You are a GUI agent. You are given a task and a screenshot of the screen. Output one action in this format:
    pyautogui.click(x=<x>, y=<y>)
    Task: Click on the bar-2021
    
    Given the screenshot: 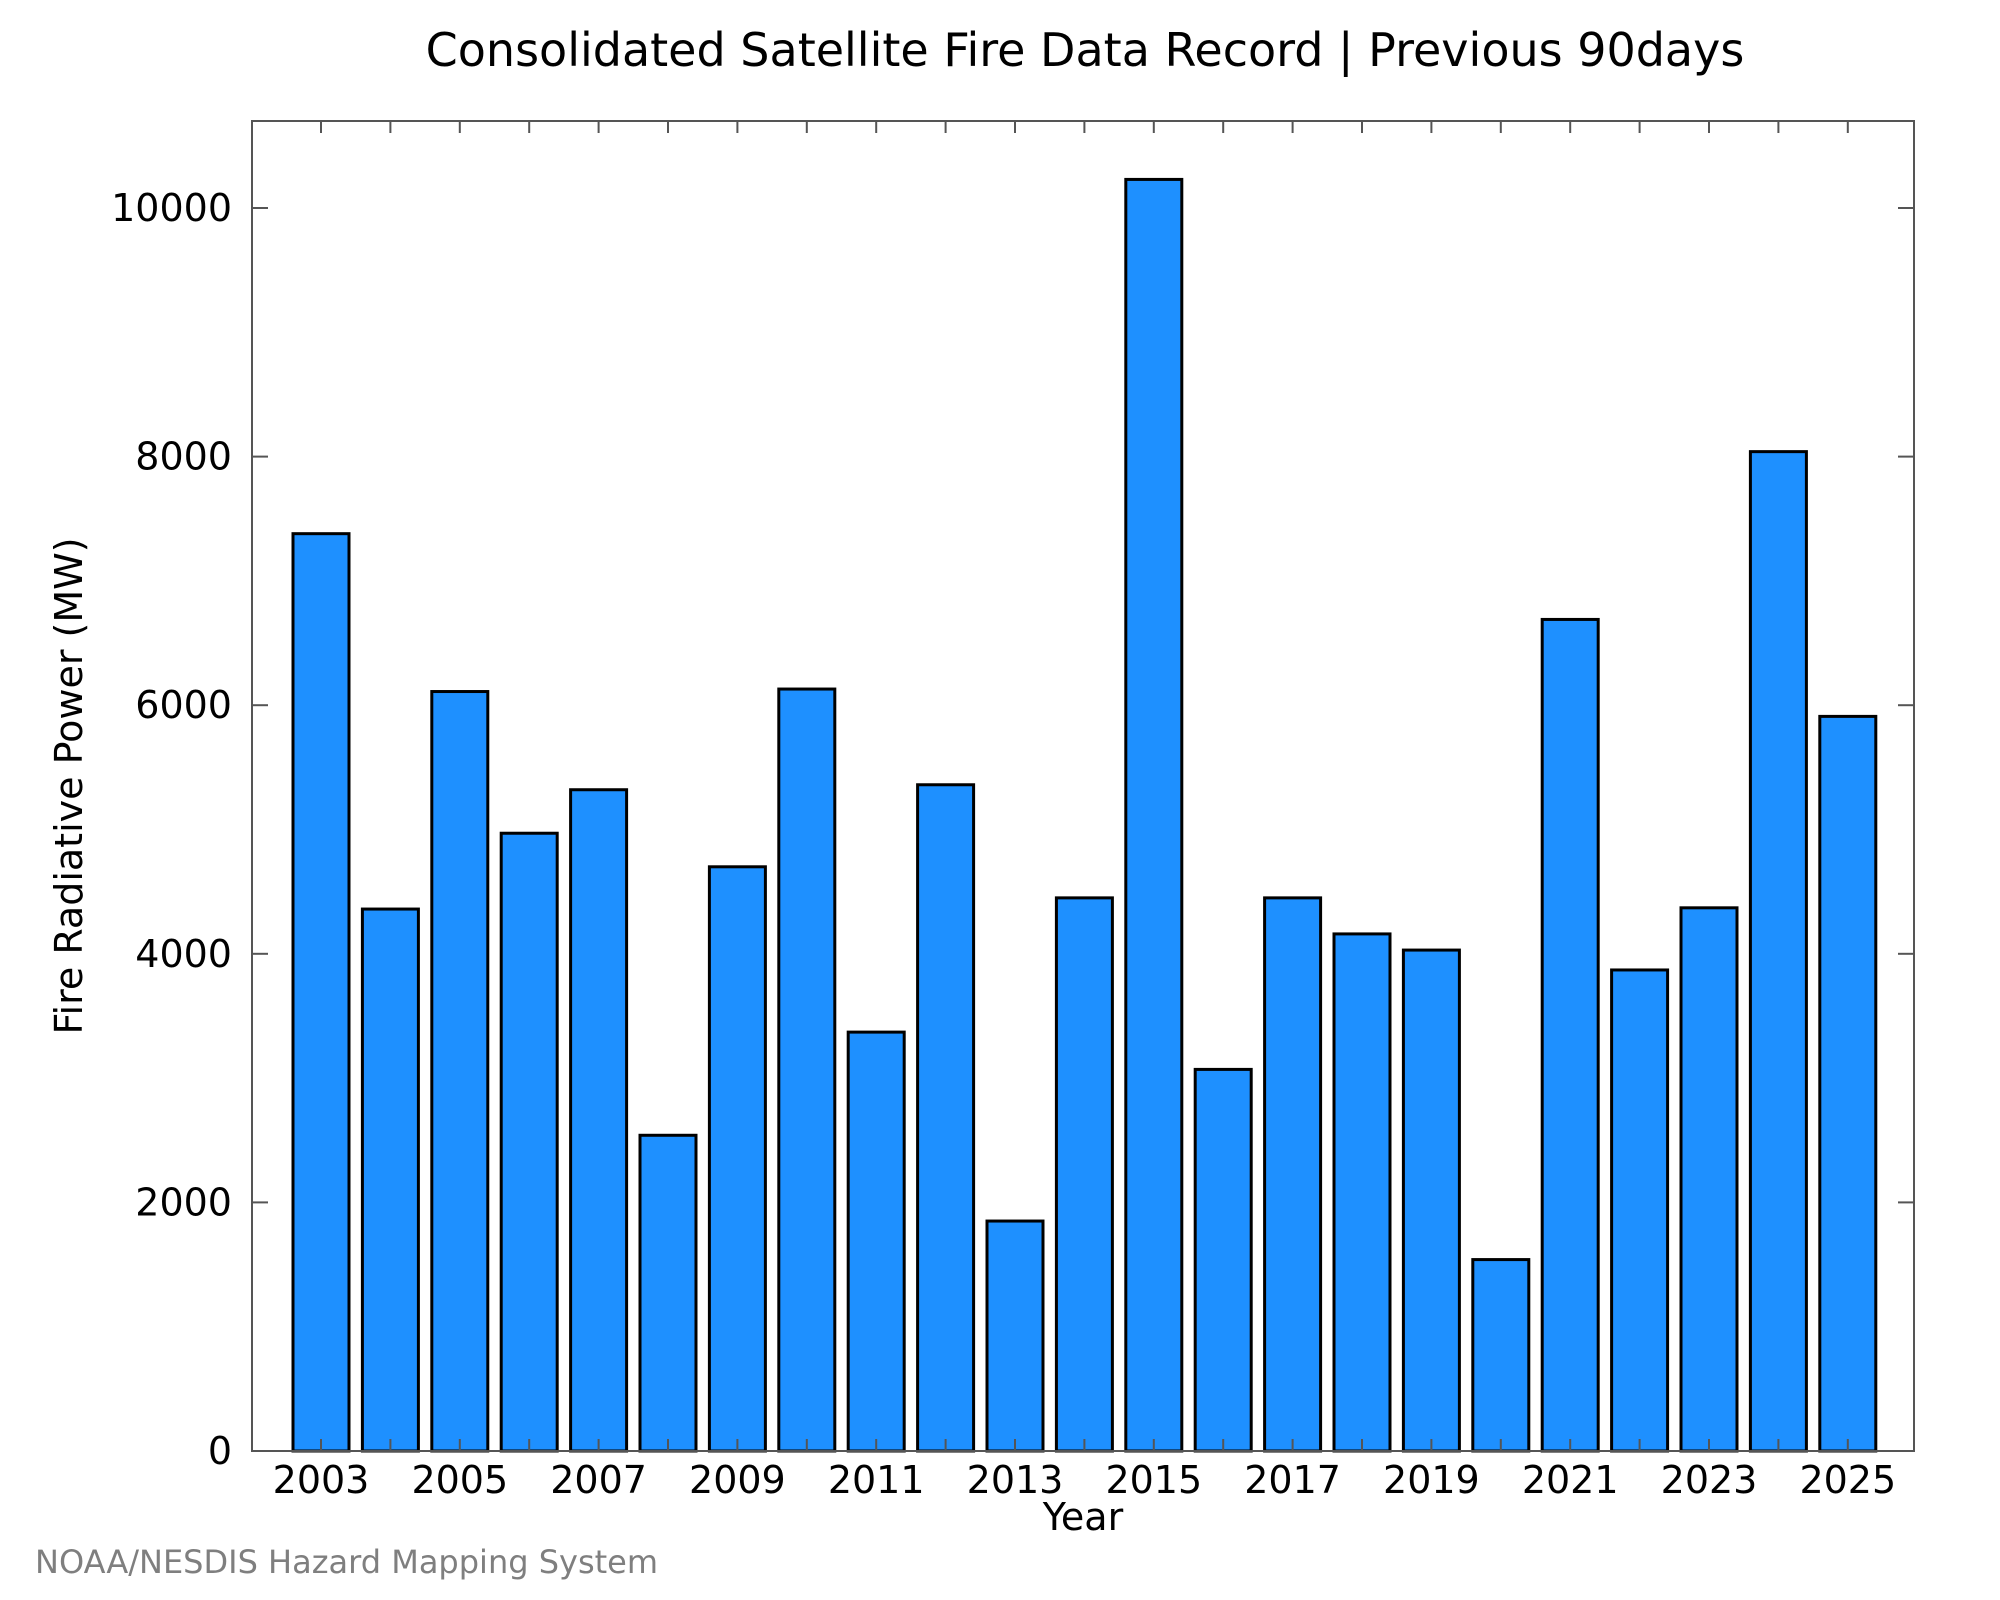 What is the action you would take?
    pyautogui.click(x=1570, y=1035)
    